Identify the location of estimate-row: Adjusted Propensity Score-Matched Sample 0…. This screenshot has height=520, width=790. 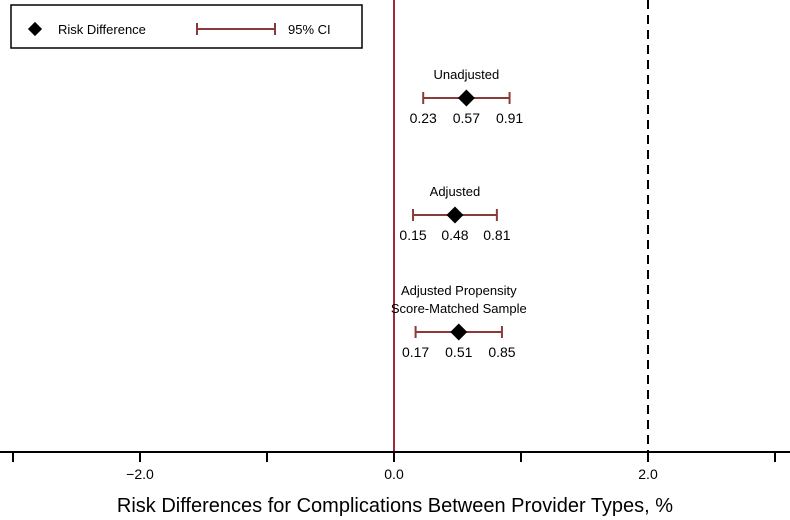
(459, 321).